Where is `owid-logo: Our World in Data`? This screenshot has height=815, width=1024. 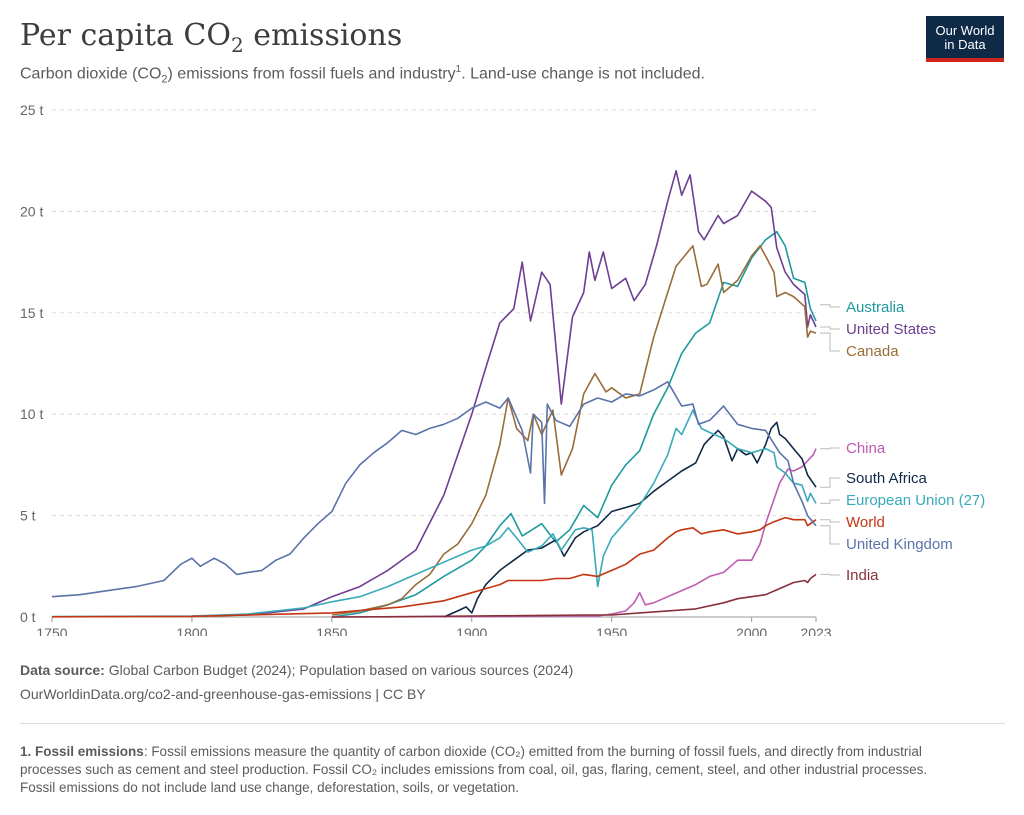 owid-logo: Our World in Data is located at coordinates (965, 39).